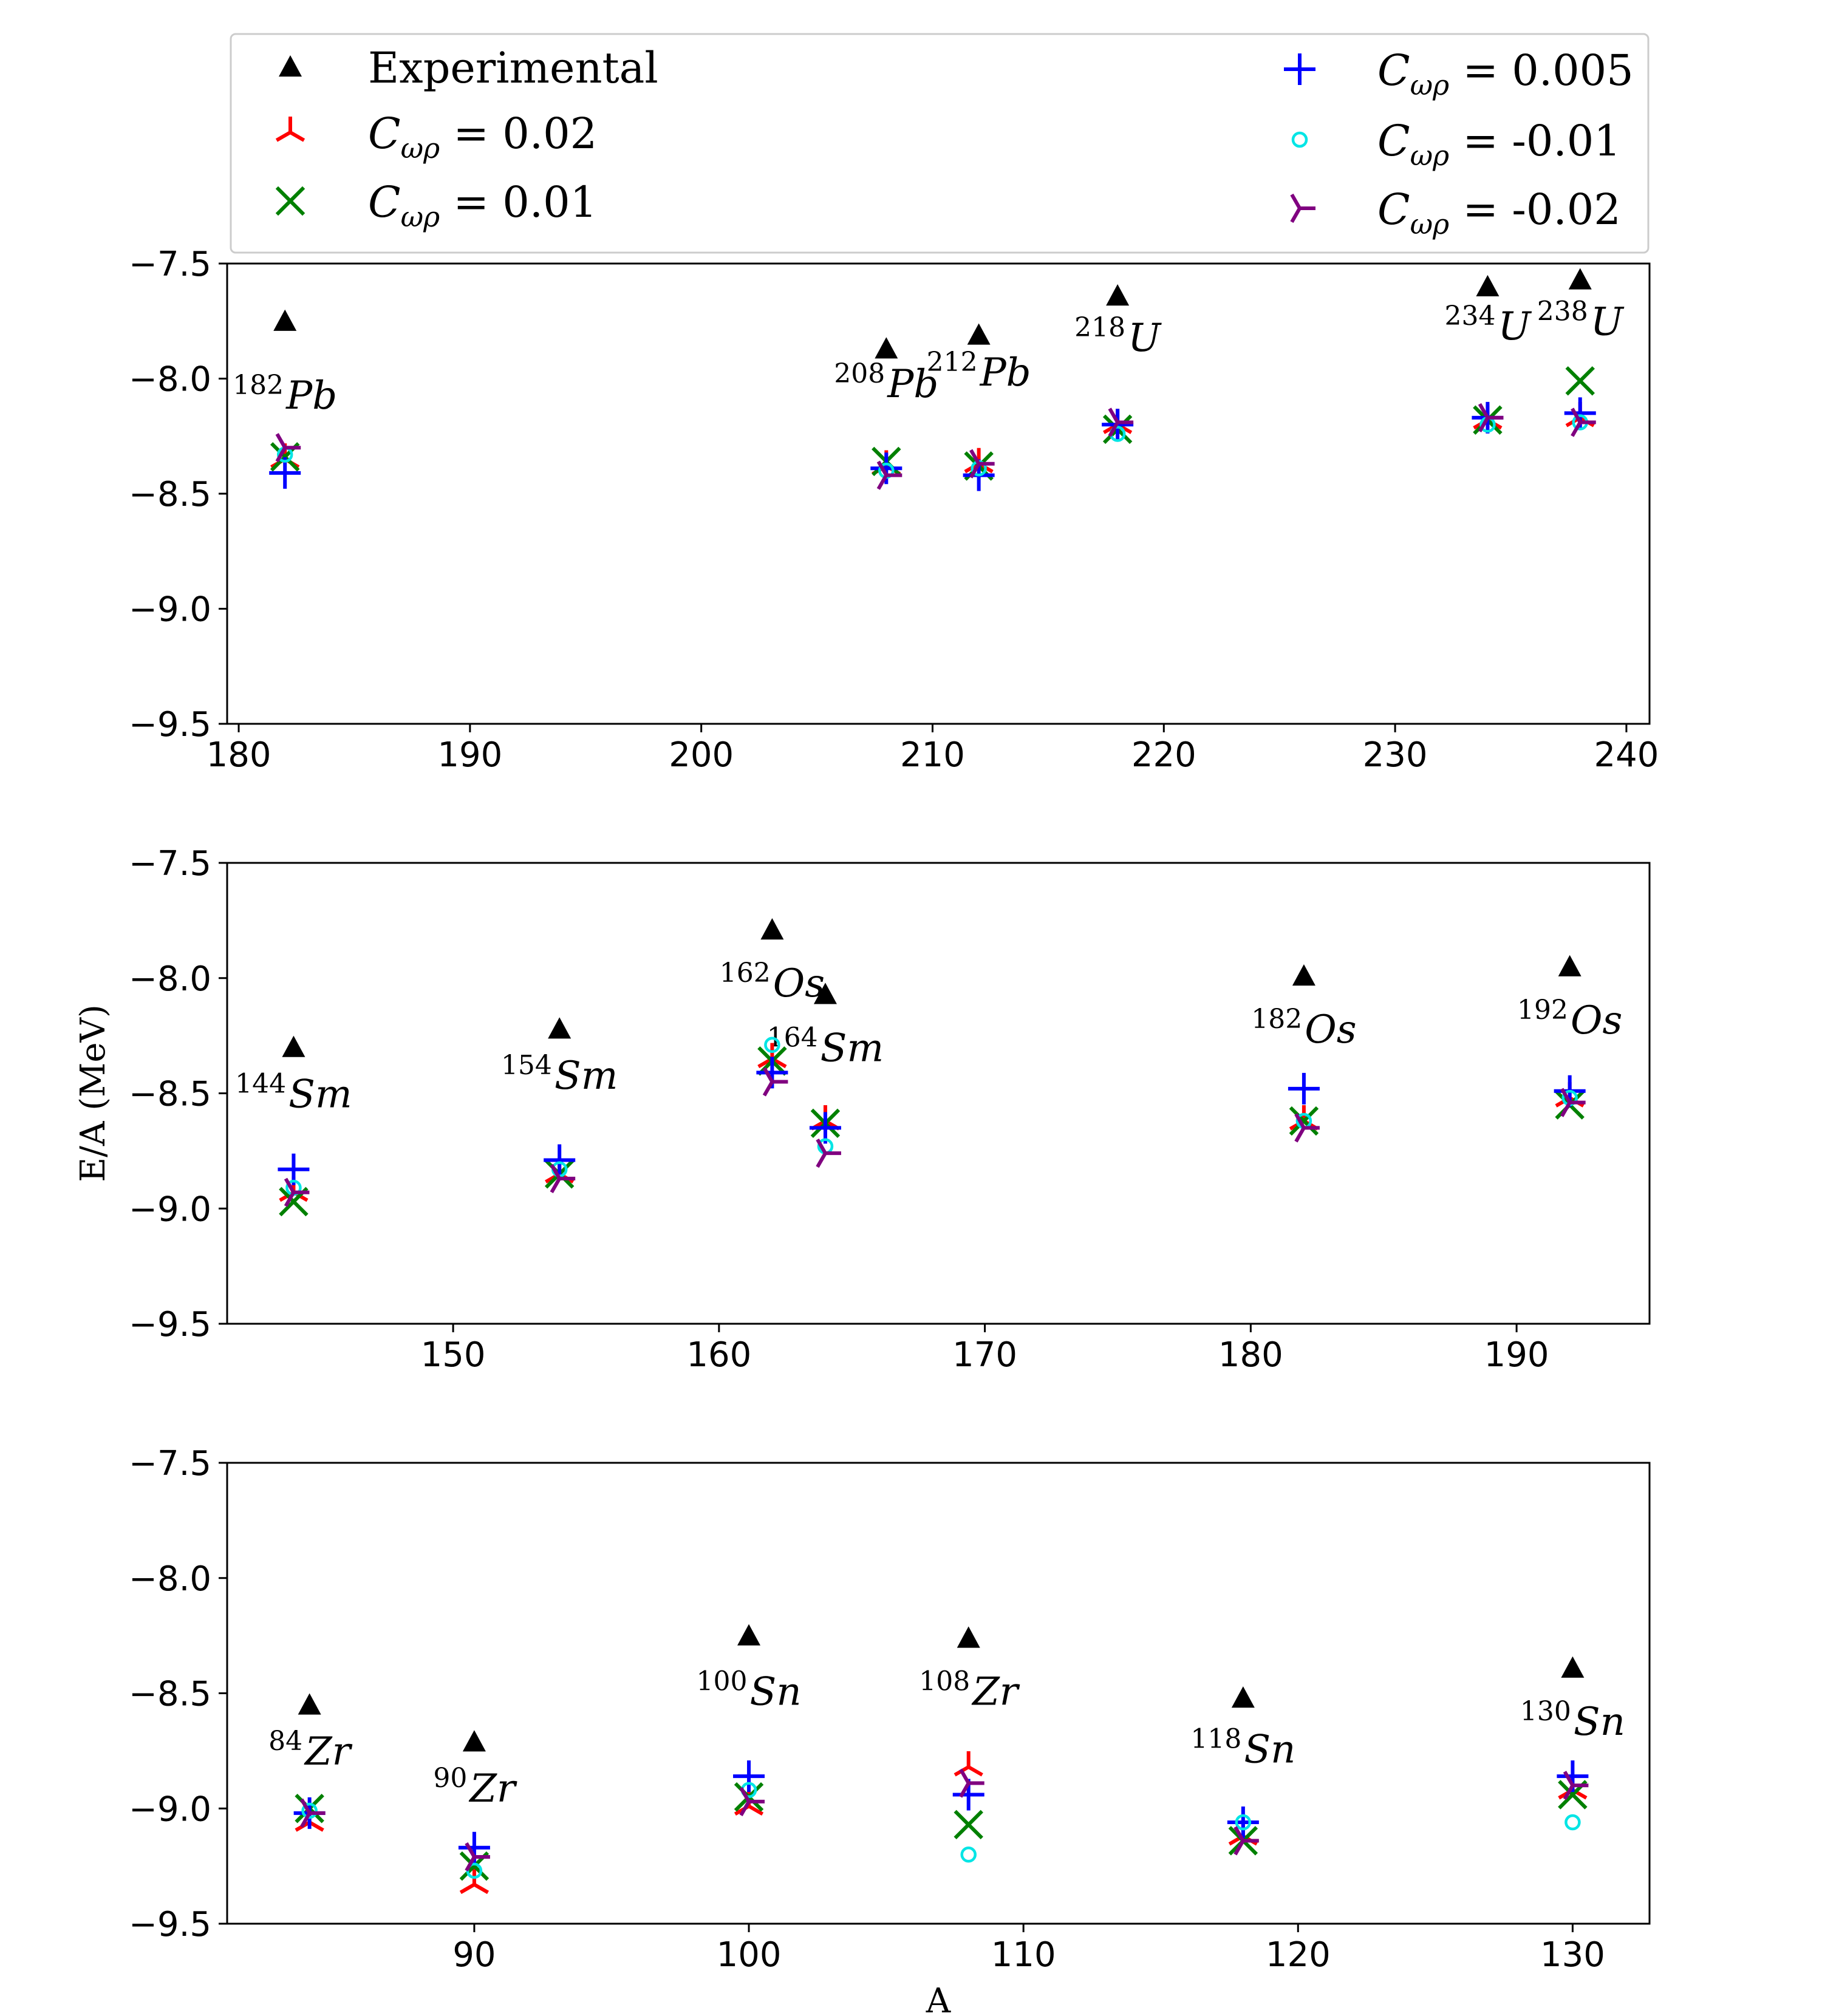  Describe the element at coordinates (260, 1083) in the screenshot. I see `nucleus-mass-number: 144` at that location.